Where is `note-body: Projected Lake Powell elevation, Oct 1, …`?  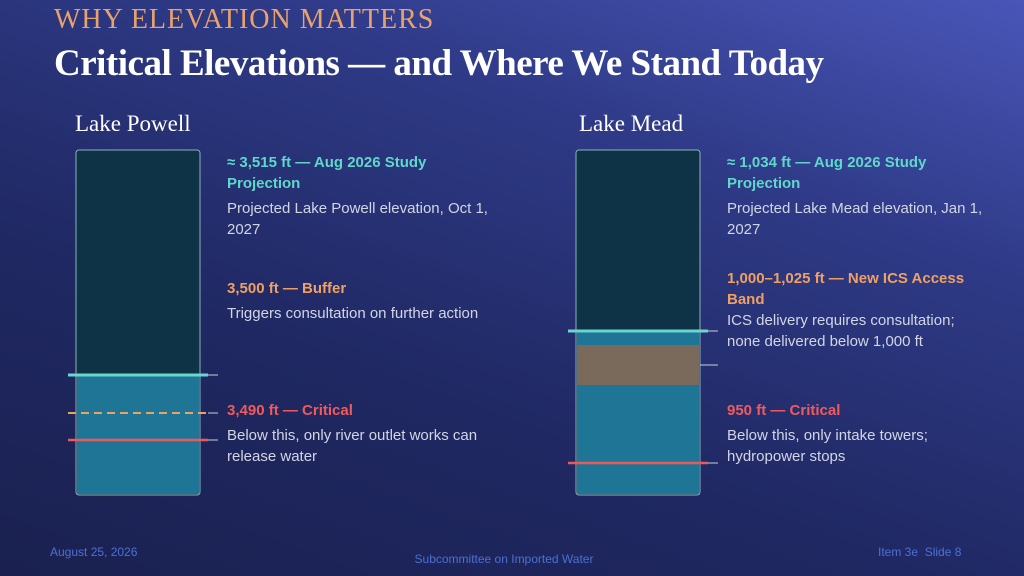 note-body: Projected Lake Powell elevation, Oct 1, … is located at coordinates (357, 219).